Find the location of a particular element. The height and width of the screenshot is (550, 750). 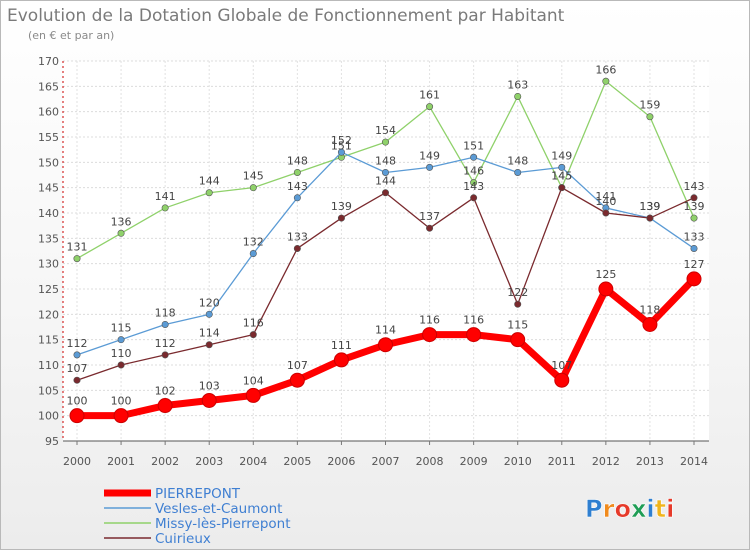

y-tick-label: 155 is located at coordinates (48, 137).